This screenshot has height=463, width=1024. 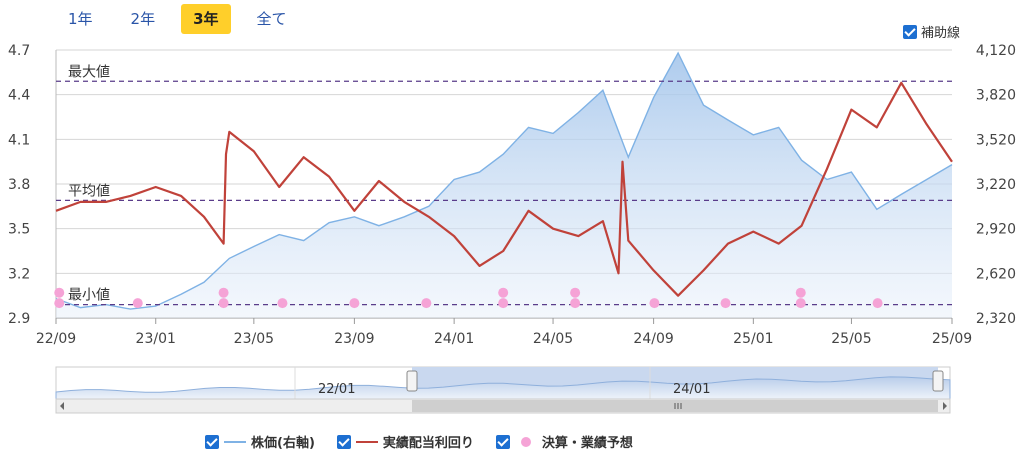 What do you see at coordinates (19, 319) in the screenshot?
I see `y-left-tick-label: 2.9` at bounding box center [19, 319].